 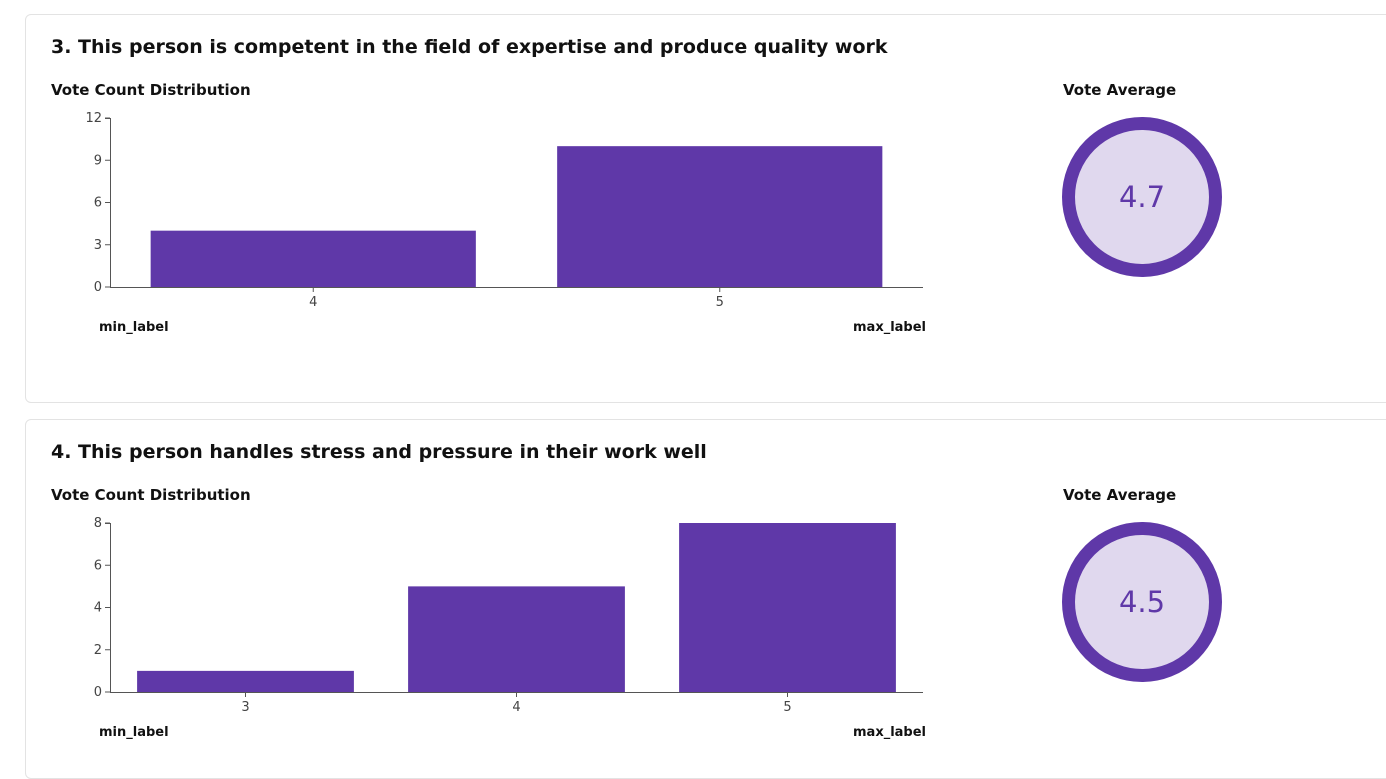 I want to click on y-tick-label: 9, so click(x=98, y=160).